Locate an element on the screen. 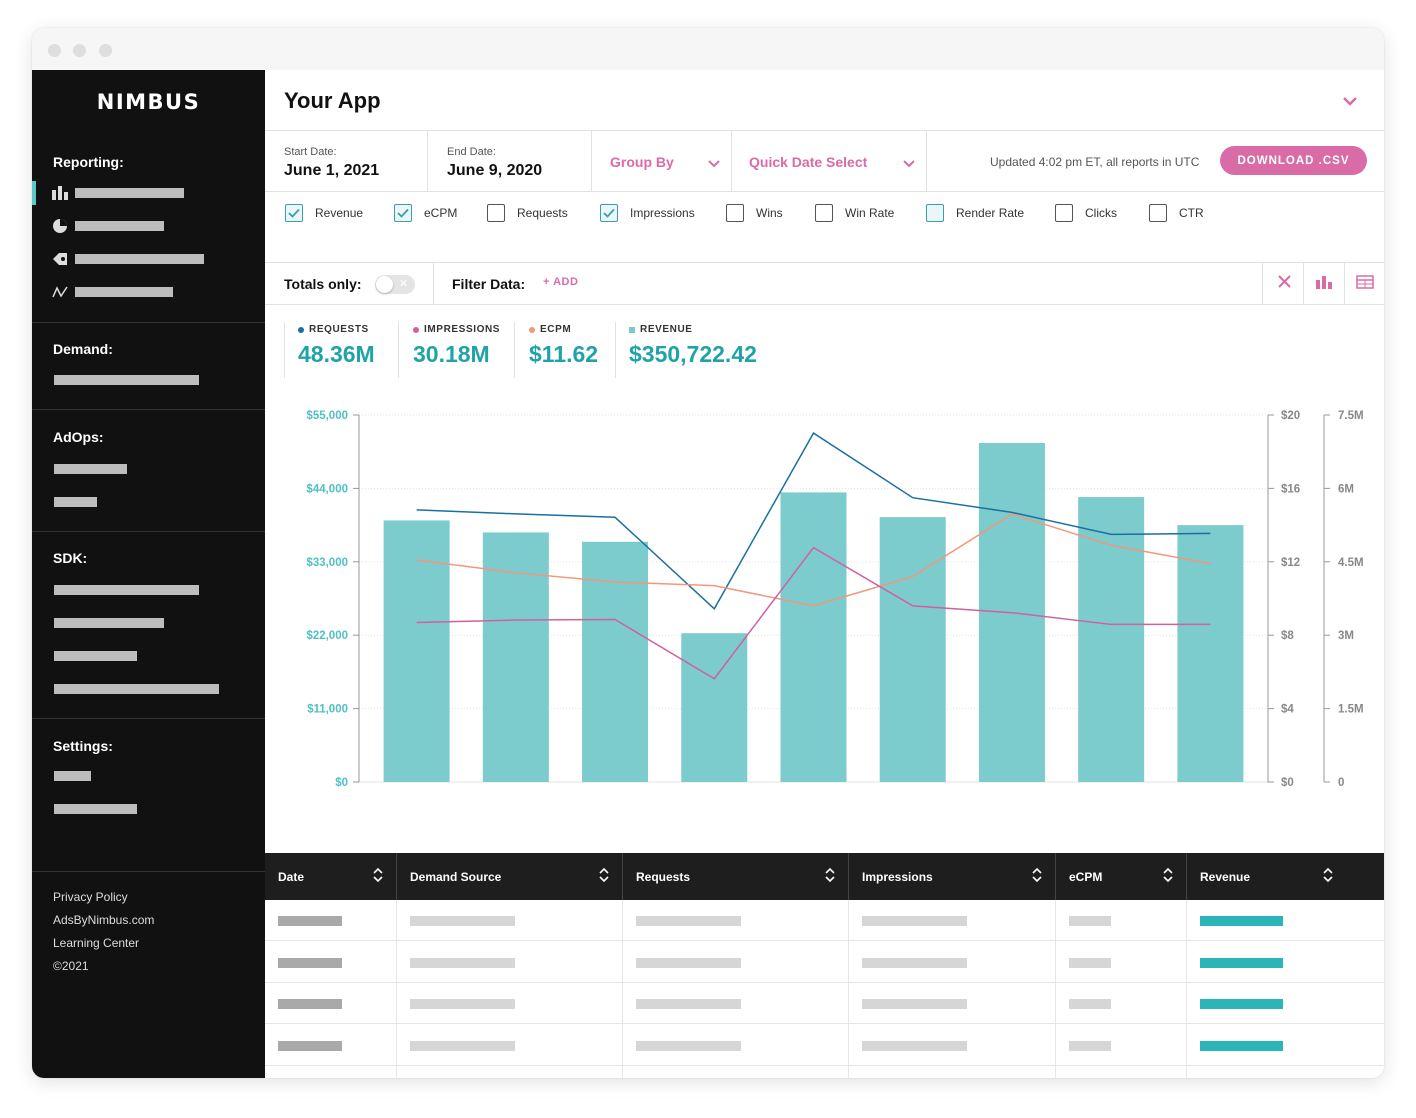 The image size is (1416, 1118). chart-view-button is located at coordinates (1324, 284).